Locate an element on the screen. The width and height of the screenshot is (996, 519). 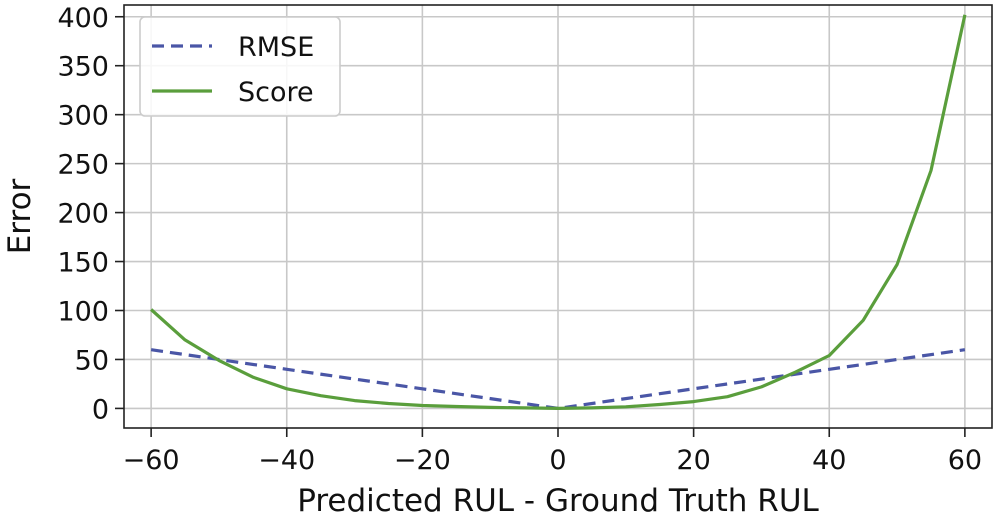
legend-label-score: Score is located at coordinates (276, 92).